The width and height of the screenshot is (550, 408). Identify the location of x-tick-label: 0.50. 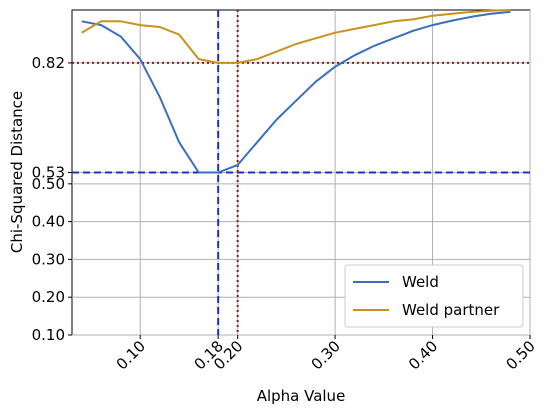
(520, 355).